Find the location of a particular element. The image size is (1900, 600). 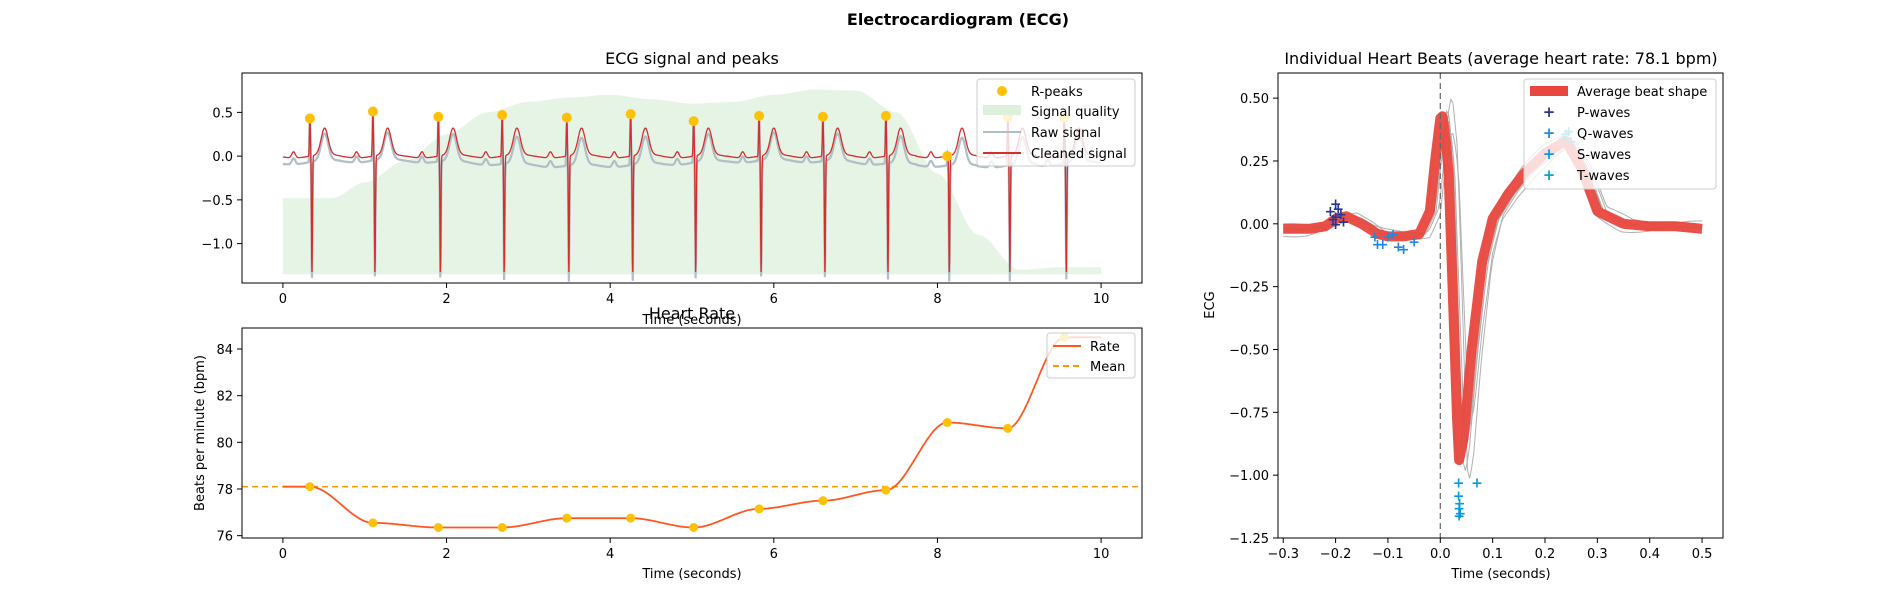

rate-y-axis-label: Beats per minute (bpm) is located at coordinates (200, 433).